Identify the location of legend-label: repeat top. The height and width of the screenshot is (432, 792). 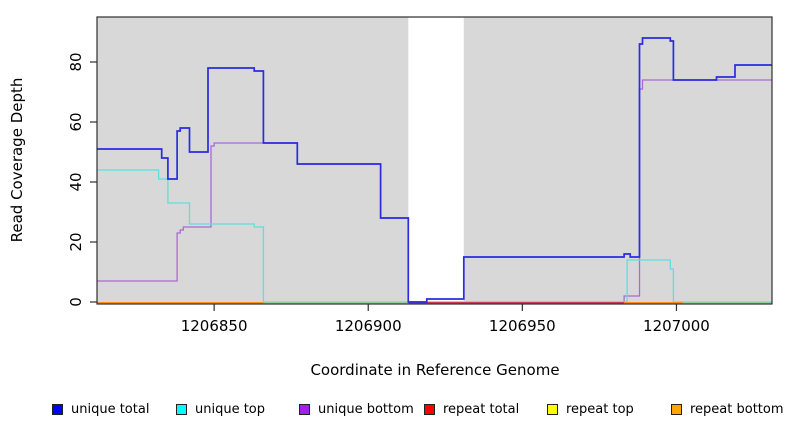
(600, 409).